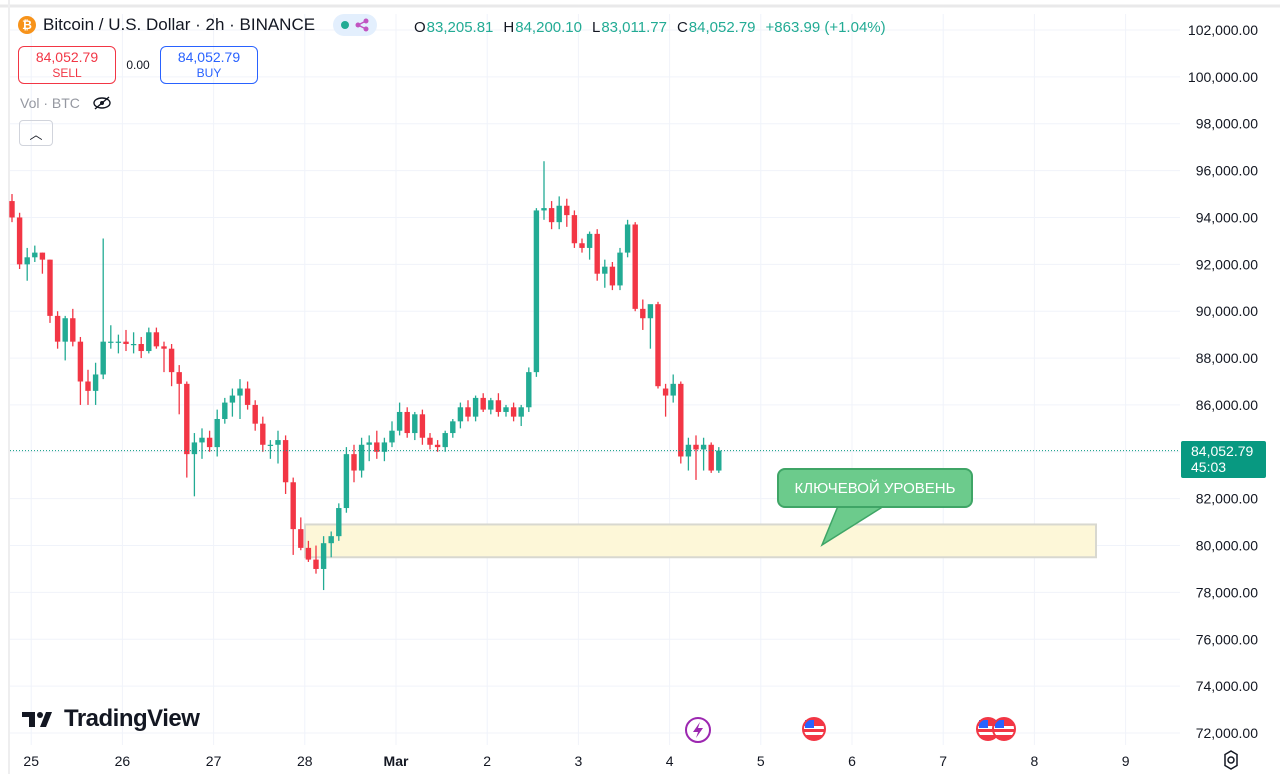  Describe the element at coordinates (542, 27) in the screenshot. I see `ohlc-high: H84,200.10` at that location.